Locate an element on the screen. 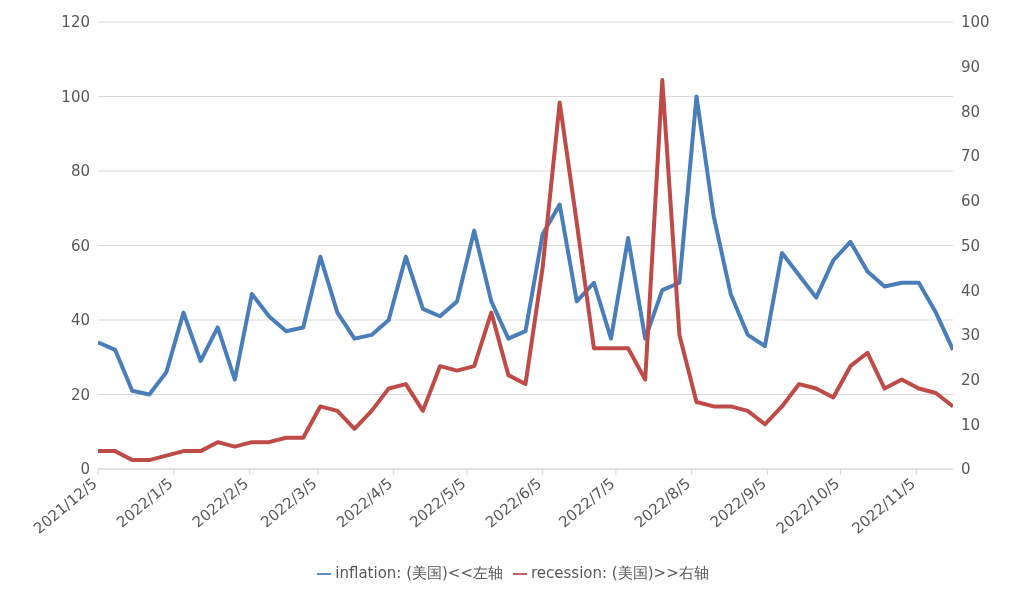  y2-tick-label: 40 is located at coordinates (971, 290).